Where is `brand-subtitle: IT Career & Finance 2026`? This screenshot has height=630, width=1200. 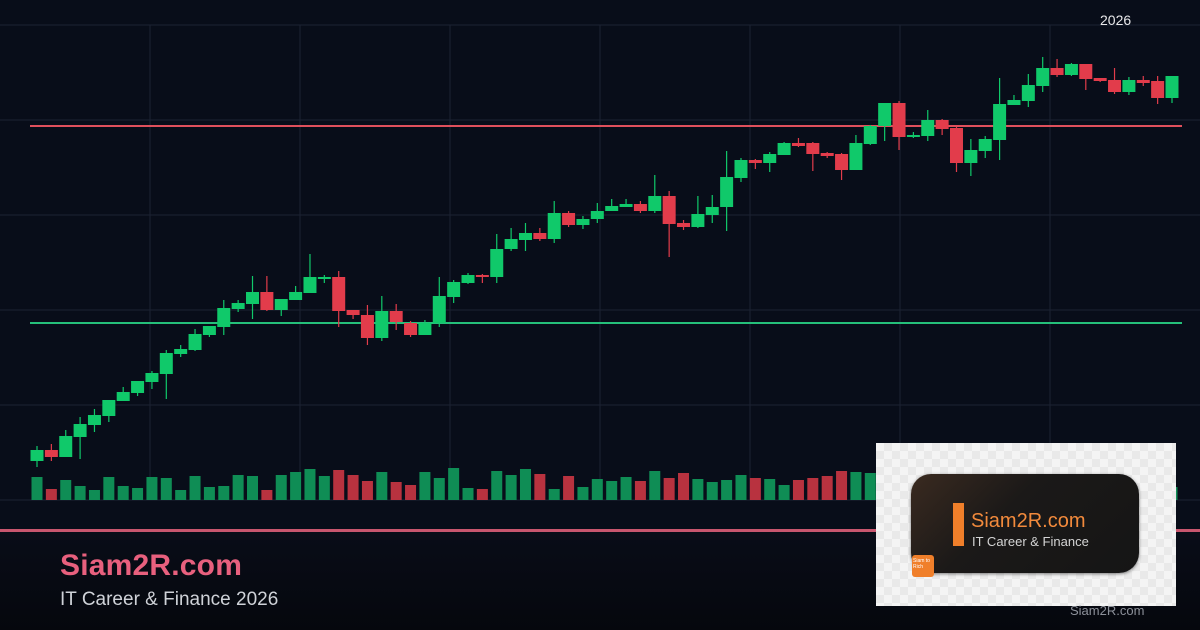 brand-subtitle: IT Career & Finance 2026 is located at coordinates (169, 599).